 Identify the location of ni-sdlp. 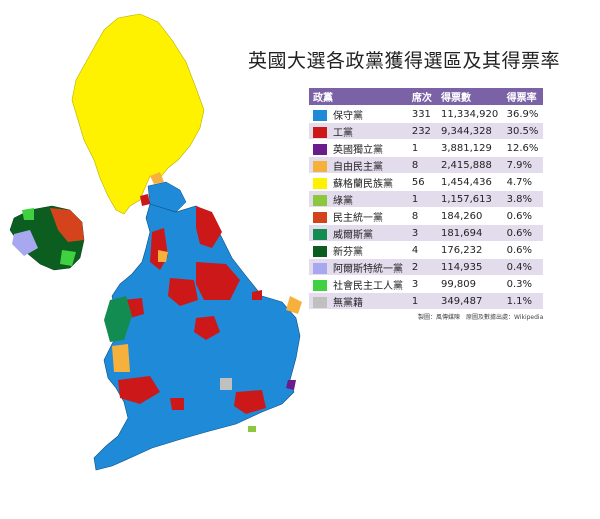
(68, 258).